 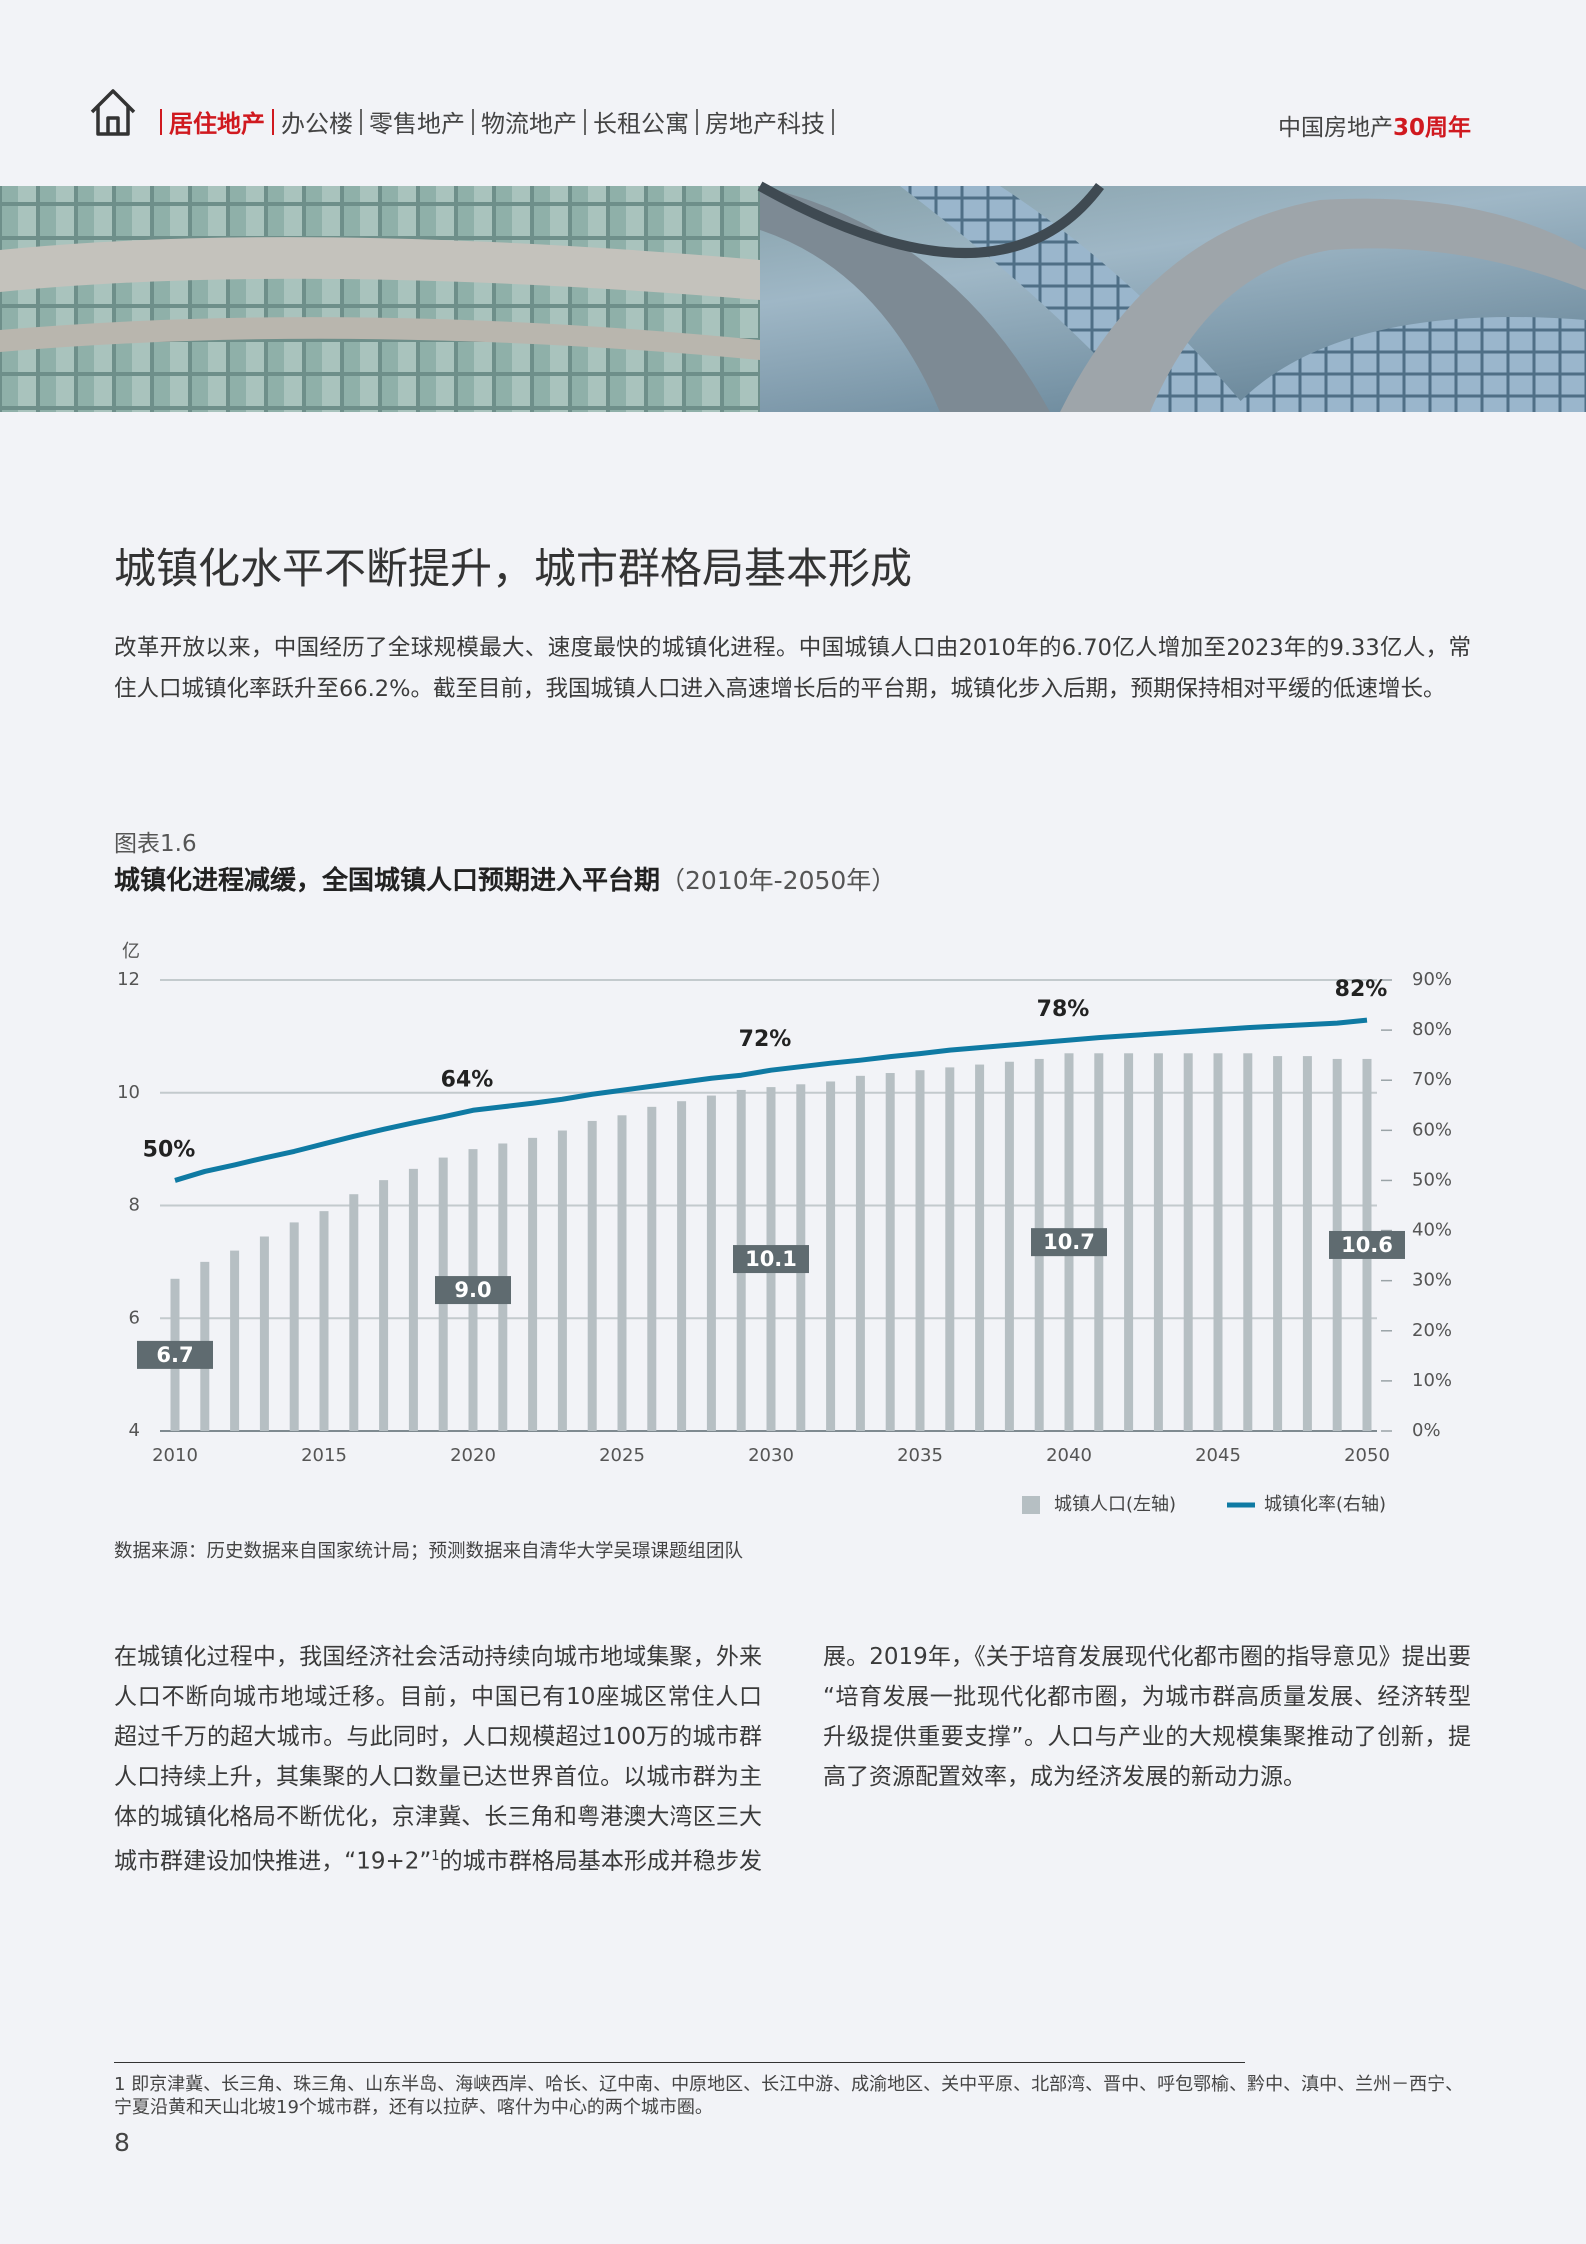 What do you see at coordinates (1432, 1280) in the screenshot?
I see `y2-tick-label: 30%` at bounding box center [1432, 1280].